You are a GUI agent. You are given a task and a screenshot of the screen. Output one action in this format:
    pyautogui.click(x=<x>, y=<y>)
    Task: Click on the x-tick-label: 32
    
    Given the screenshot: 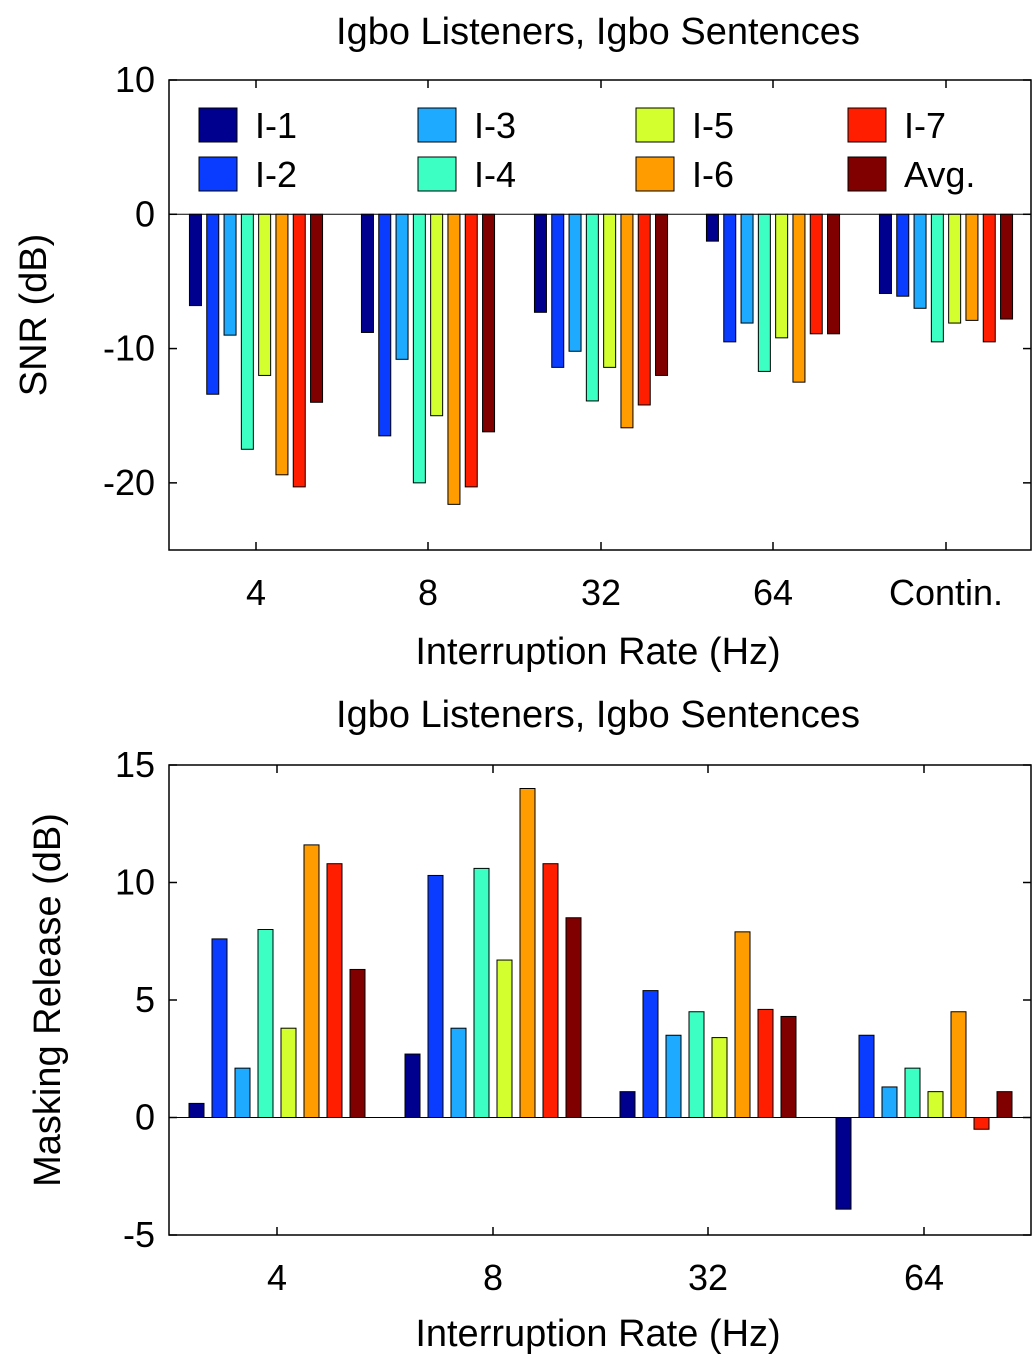 What is the action you would take?
    pyautogui.click(x=601, y=592)
    